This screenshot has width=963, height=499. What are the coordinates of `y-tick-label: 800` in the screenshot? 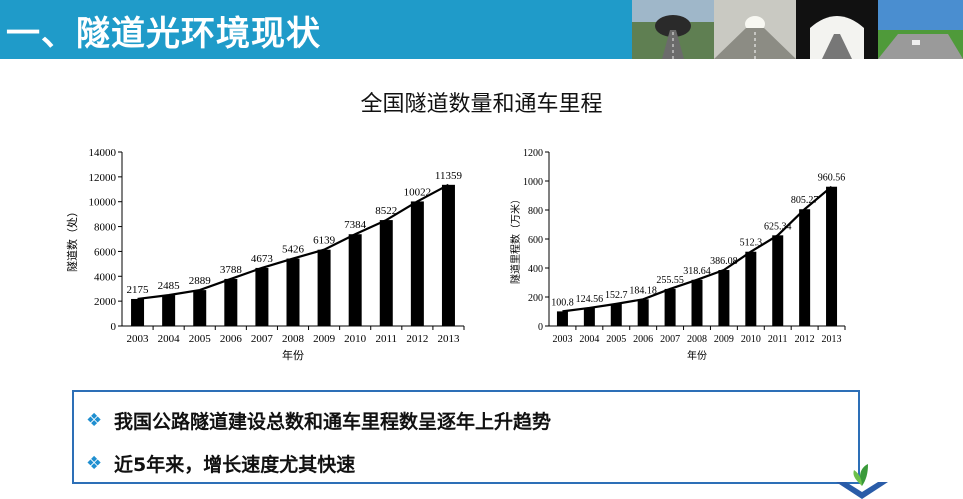 It's located at (535, 211).